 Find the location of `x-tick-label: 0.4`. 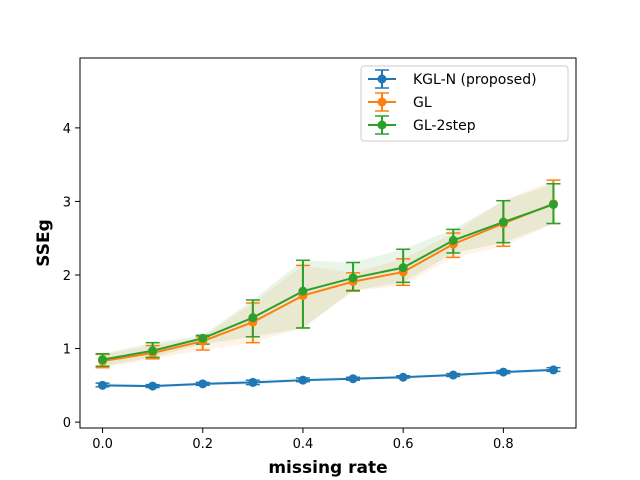

x-tick-label: 0.4 is located at coordinates (303, 444).